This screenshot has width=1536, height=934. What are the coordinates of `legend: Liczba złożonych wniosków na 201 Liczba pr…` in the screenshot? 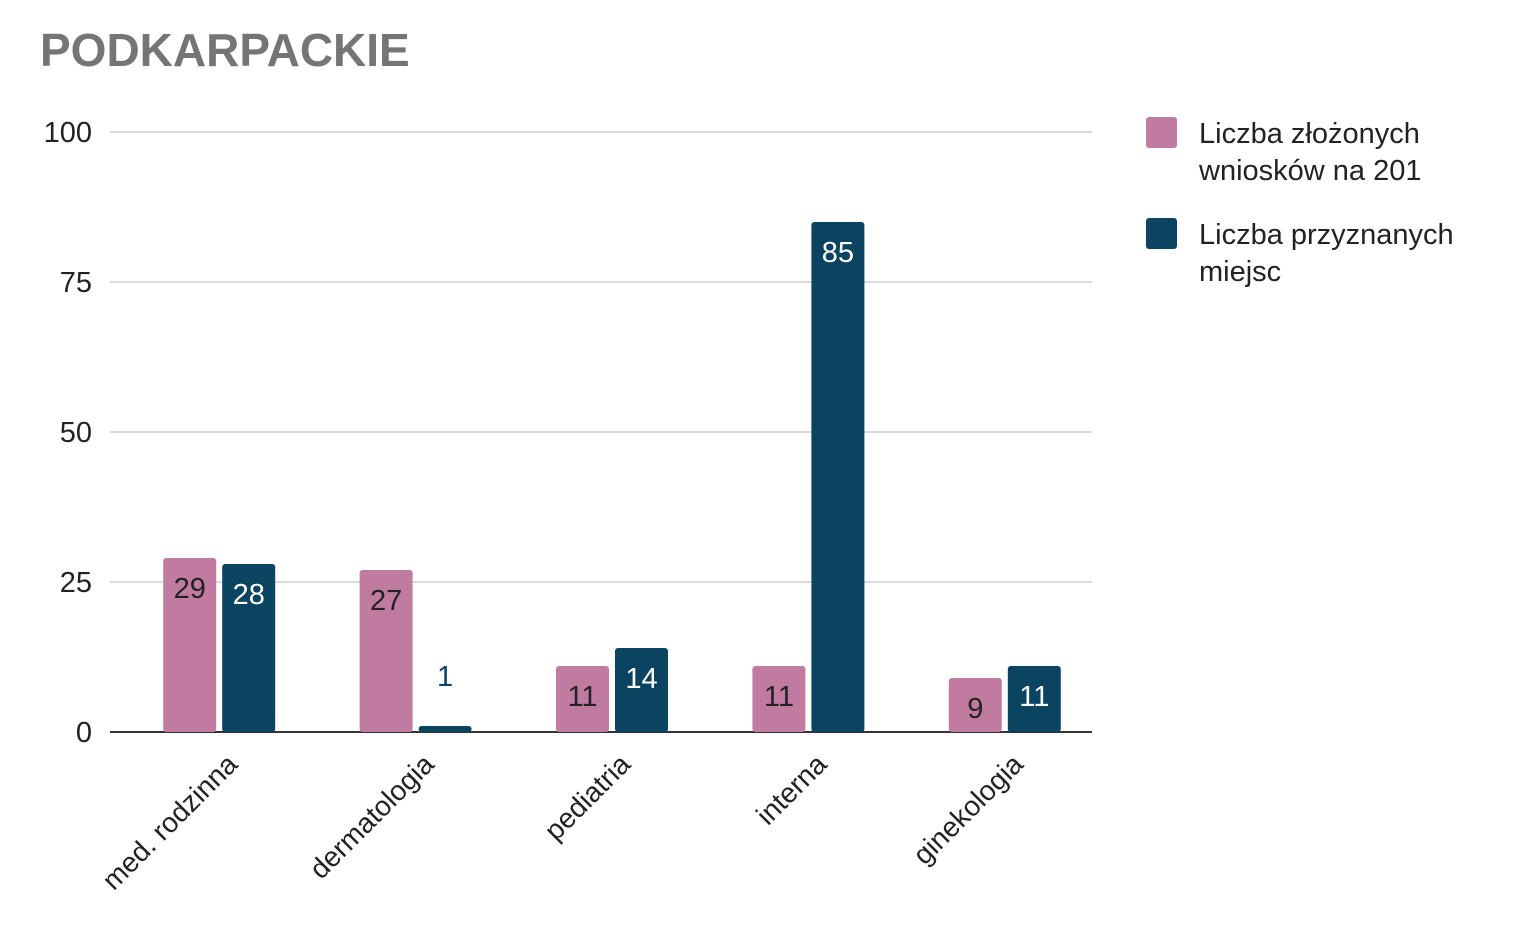 It's located at (1300, 202).